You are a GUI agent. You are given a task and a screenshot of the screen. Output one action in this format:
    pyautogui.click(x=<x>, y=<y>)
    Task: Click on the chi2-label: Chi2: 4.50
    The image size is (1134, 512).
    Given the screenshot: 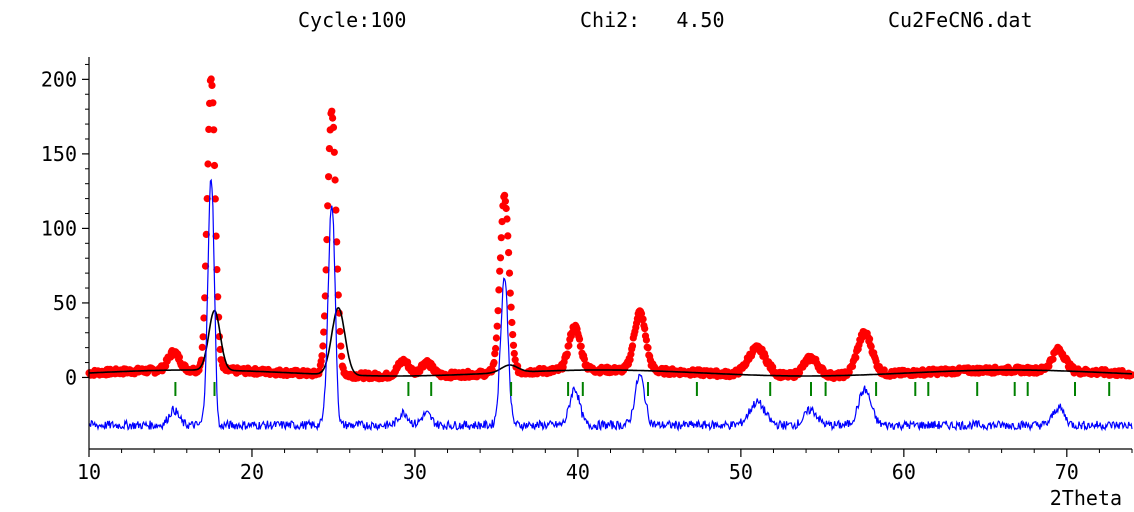 What is the action you would take?
    pyautogui.click(x=652, y=20)
    